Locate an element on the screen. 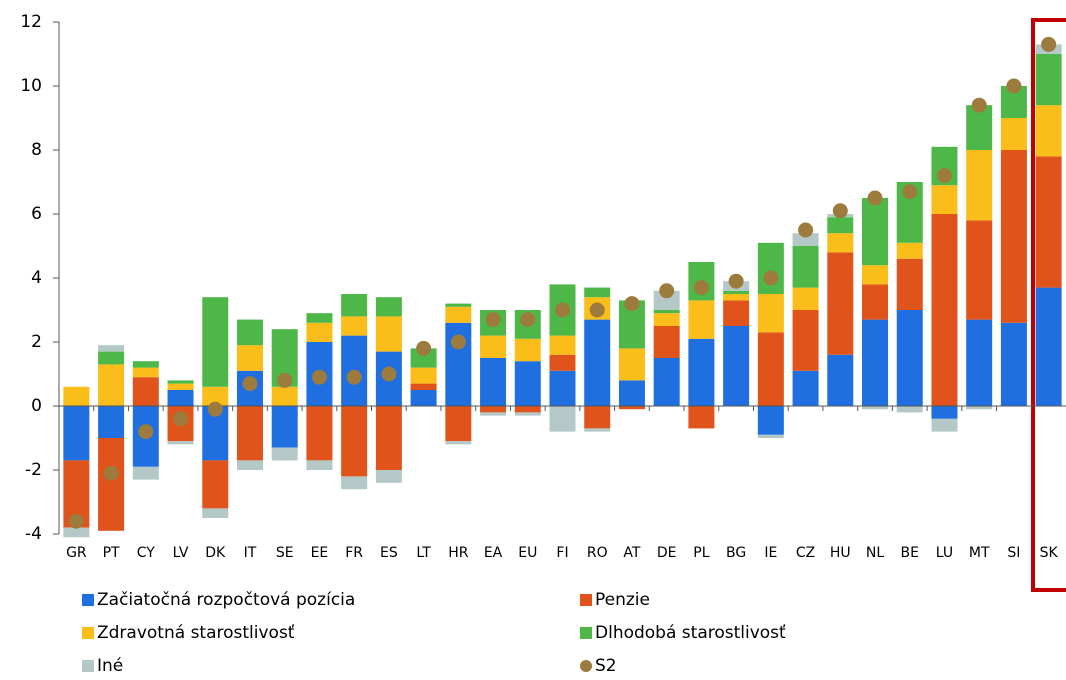 Image resolution: width=1066 pixels, height=680 pixels. x-tick-label: DE is located at coordinates (667, 553).